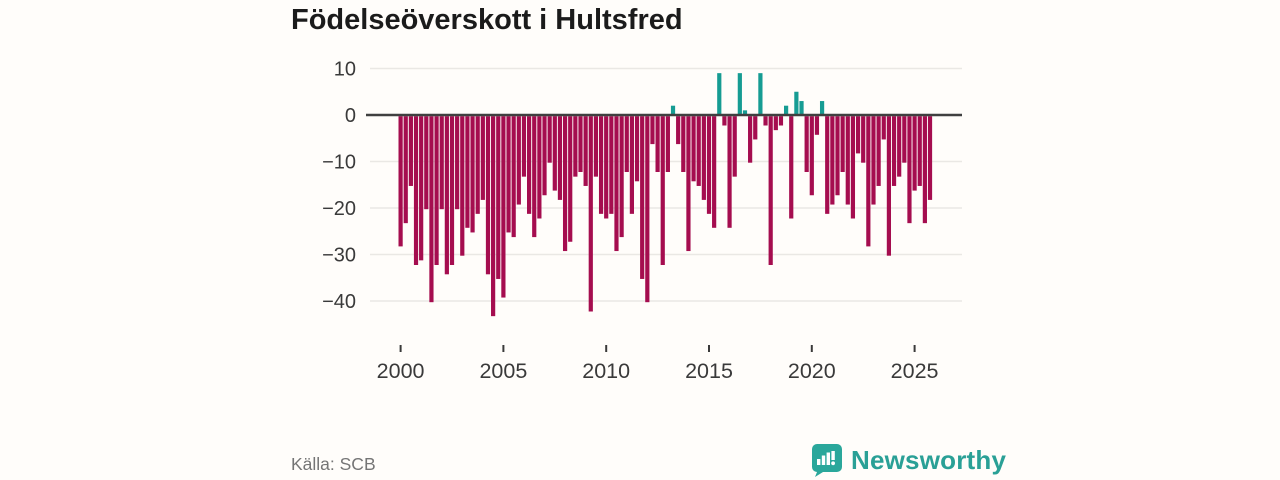 The height and width of the screenshot is (480, 1280). Describe the element at coordinates (652, 130) in the screenshot. I see `bar-2012 Q2` at that location.